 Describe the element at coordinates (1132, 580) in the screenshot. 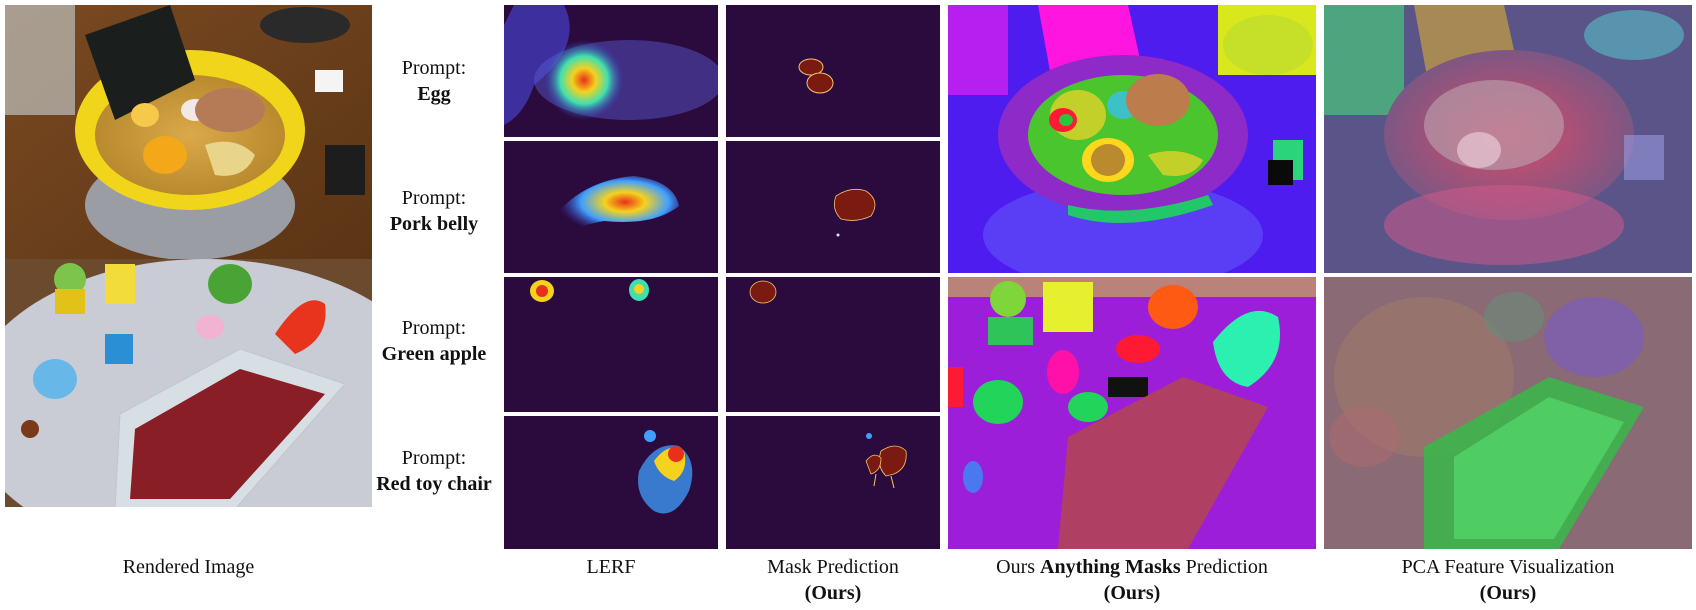

I see `caption-anything-masks: Ours Anything Masks Prediction (Ours)` at that location.